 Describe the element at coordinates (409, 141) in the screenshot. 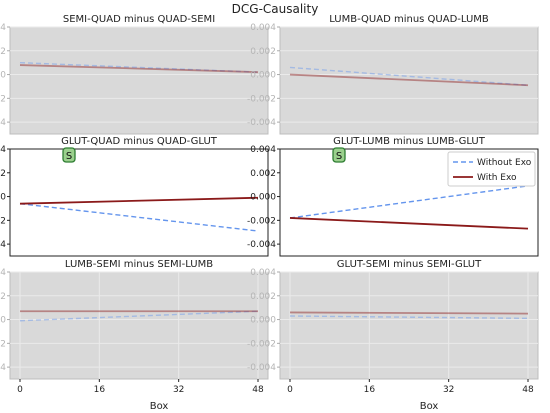

I see `panel-title: GLUT-LUMB minus LUMB-GLUT` at that location.